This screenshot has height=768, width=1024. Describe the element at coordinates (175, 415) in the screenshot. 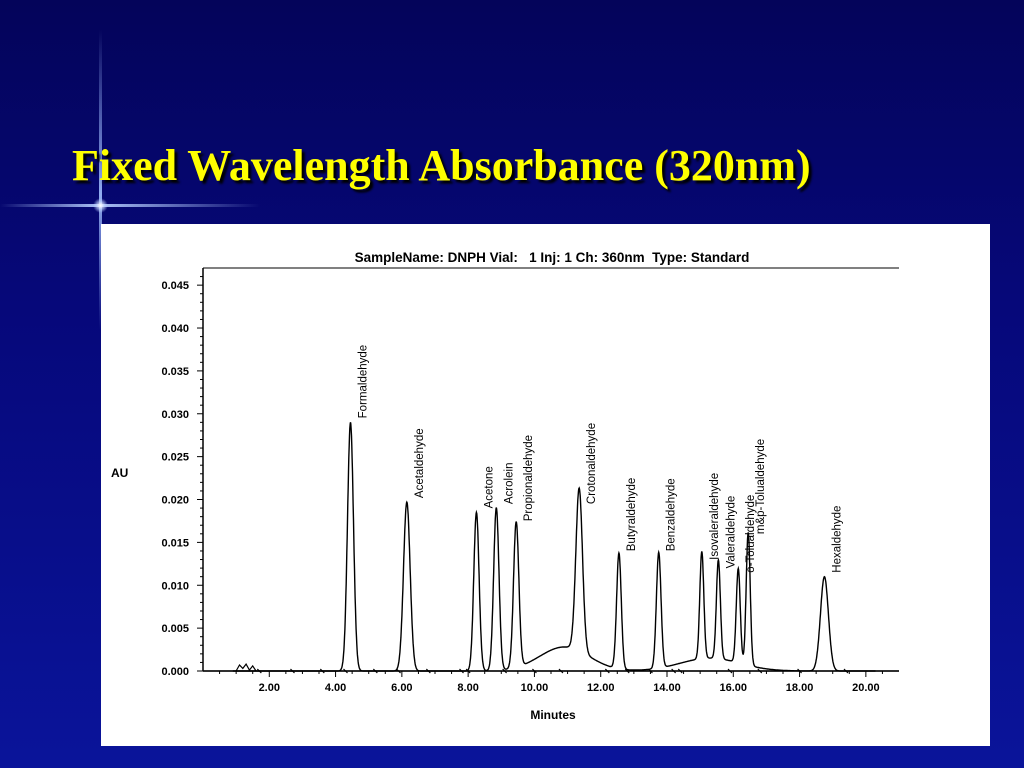

I see `y-tick-label: 0.030` at that location.